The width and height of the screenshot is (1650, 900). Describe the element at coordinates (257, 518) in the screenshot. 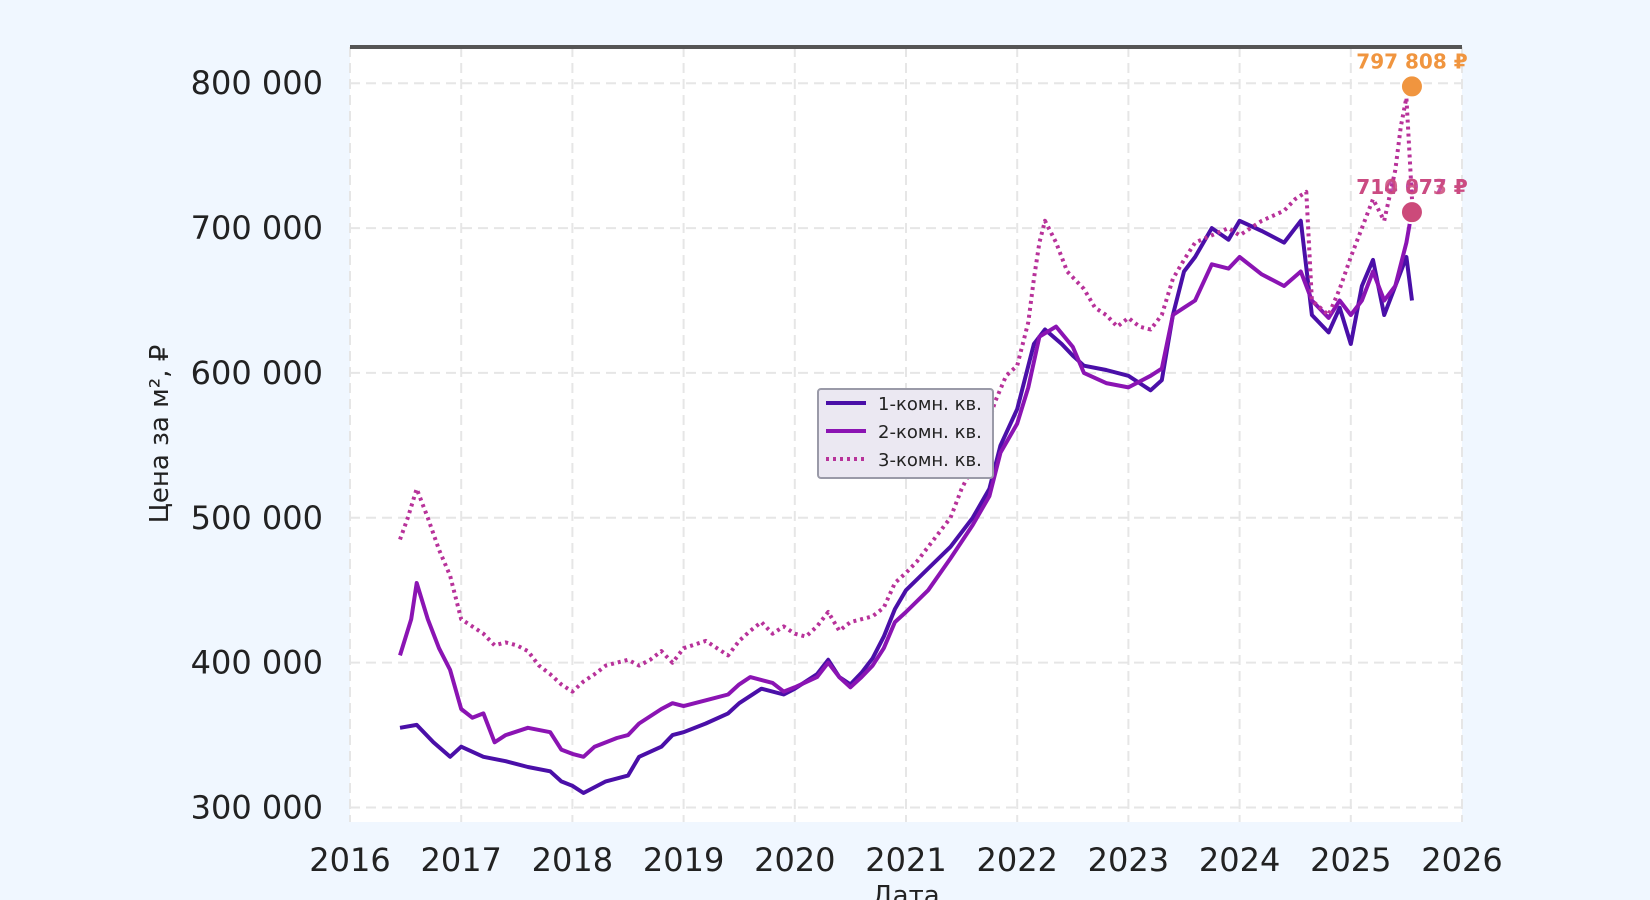

I see `y-tick-label: 500 000` at that location.